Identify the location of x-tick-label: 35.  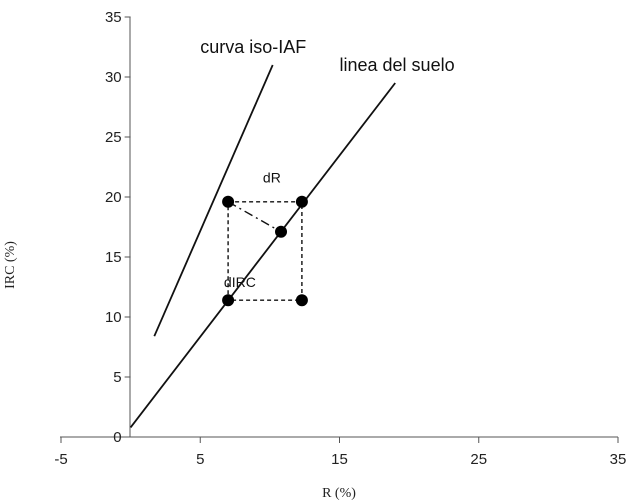
(618, 459).